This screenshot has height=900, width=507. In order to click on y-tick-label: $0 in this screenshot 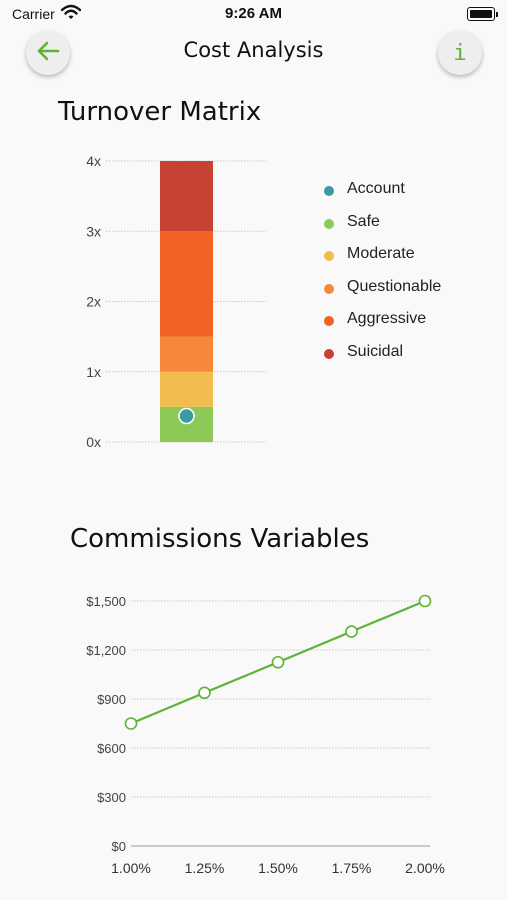, I will do `click(119, 846)`.